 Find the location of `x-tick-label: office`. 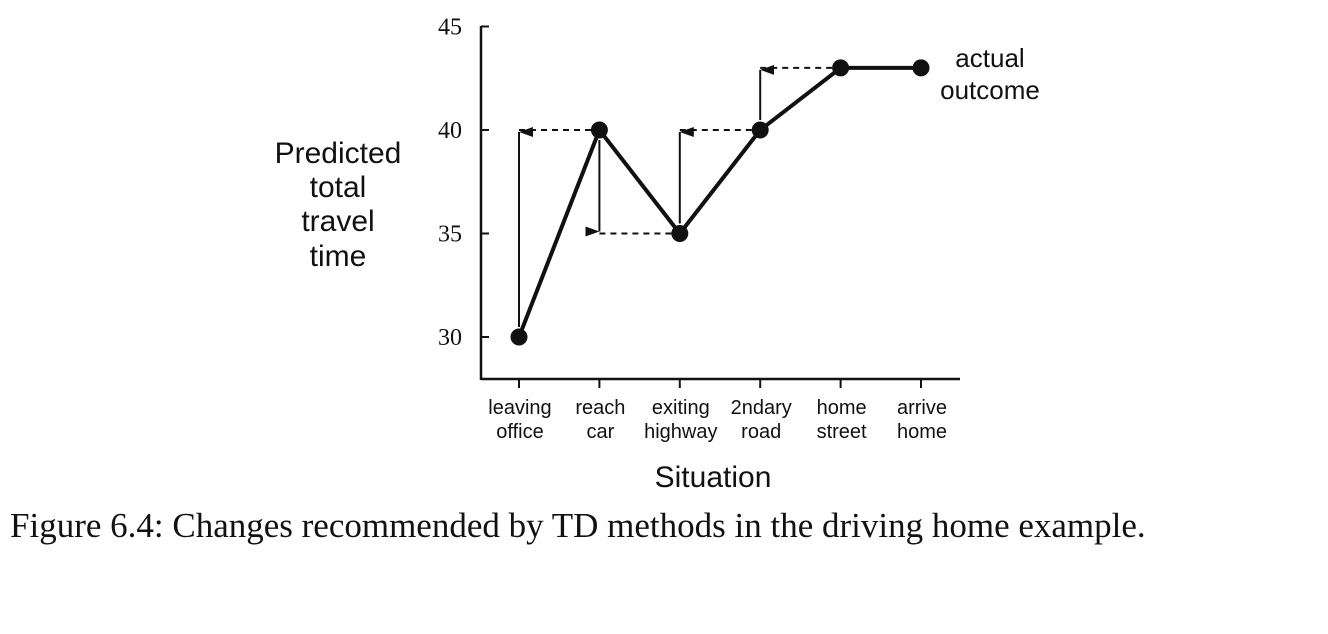

x-tick-label: office is located at coordinates (519, 432).